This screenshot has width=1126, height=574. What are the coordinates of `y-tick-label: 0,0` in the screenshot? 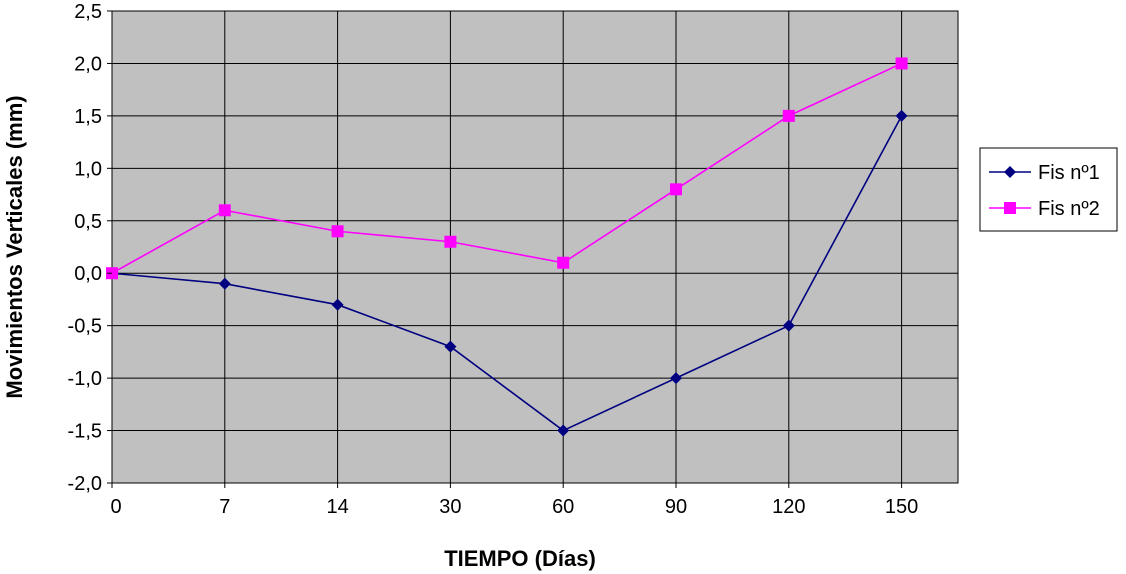 It's located at (88, 274).